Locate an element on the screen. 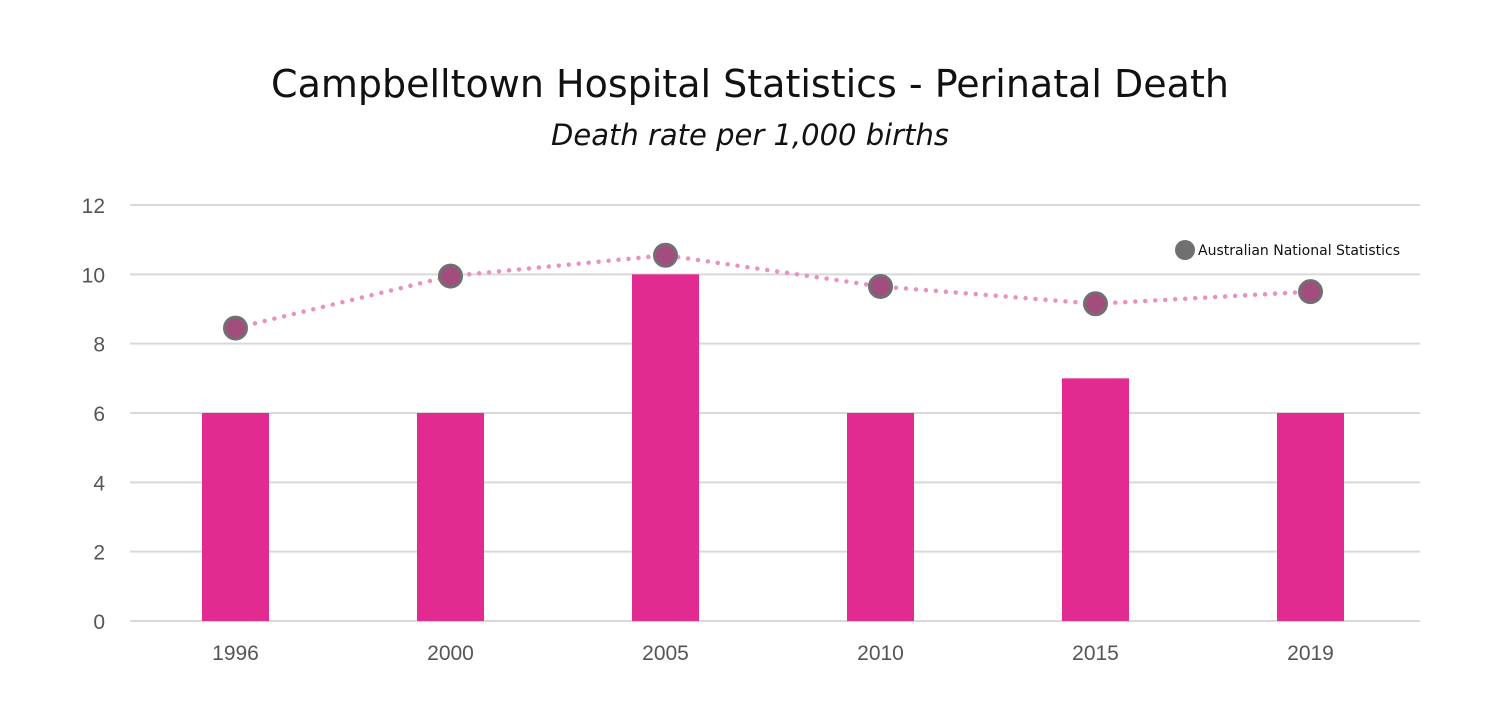 The width and height of the screenshot is (1500, 708). legend: Australian National Statistics is located at coordinates (1287, 250).